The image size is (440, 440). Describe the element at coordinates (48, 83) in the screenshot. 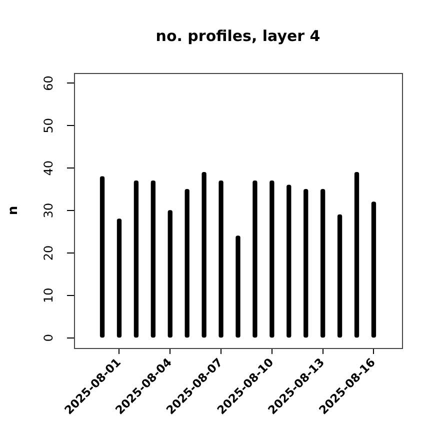

I see `y-tick-label: 60` at that location.